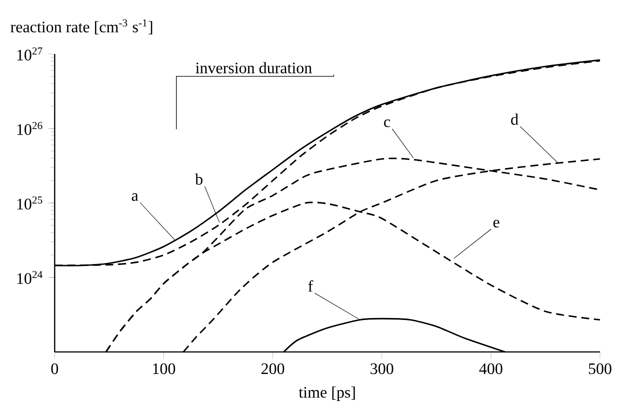 Image resolution: width=619 pixels, height=413 pixels. What do you see at coordinates (600, 368) in the screenshot?
I see `x-tick-label: 500` at bounding box center [600, 368].